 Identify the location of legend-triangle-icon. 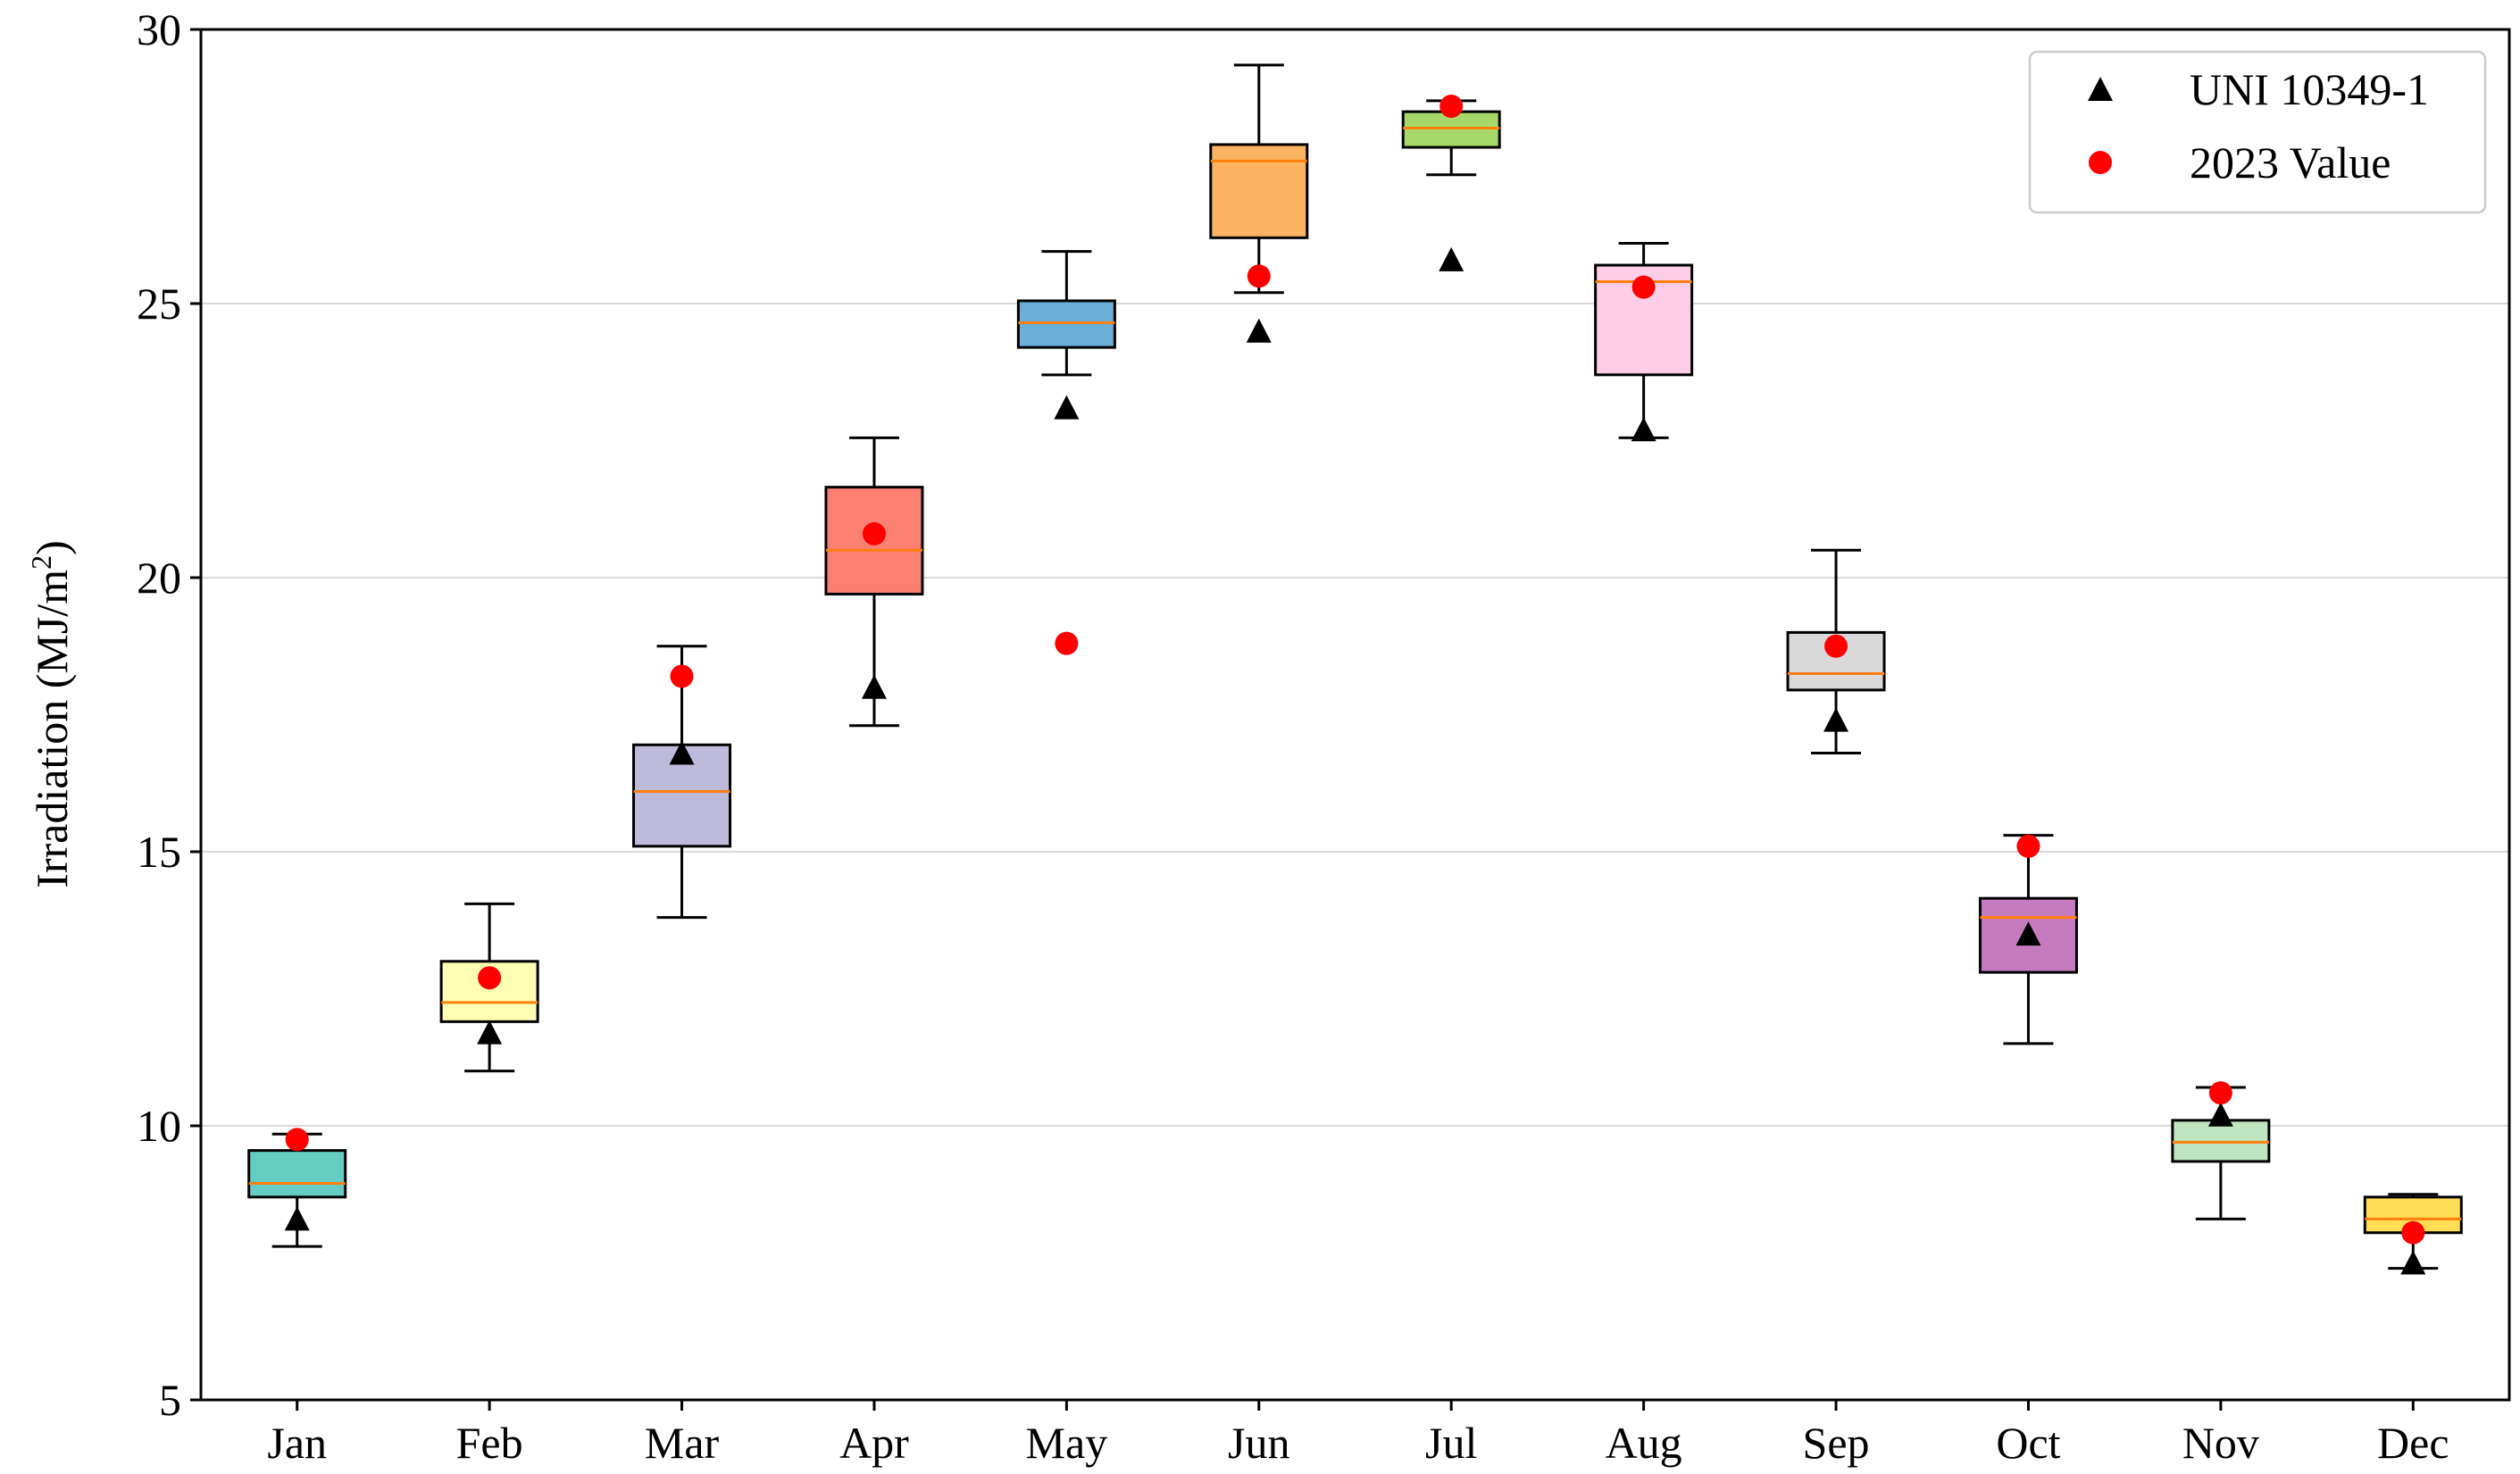
(2100, 89).